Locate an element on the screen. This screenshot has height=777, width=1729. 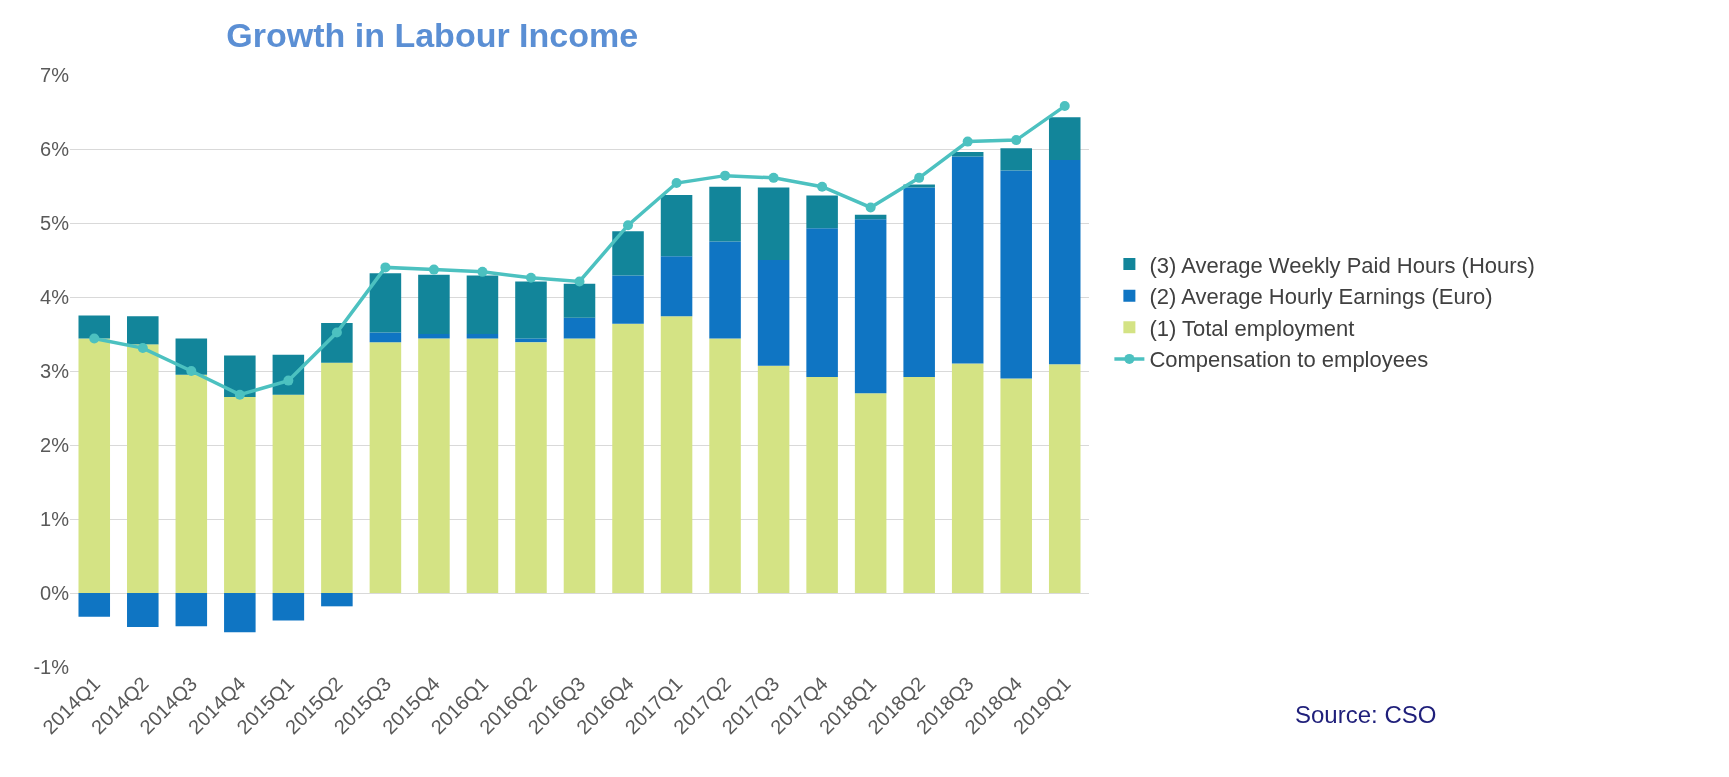
legend-label: (2) Average Hourly Earnings (Euro) is located at coordinates (1321, 297).